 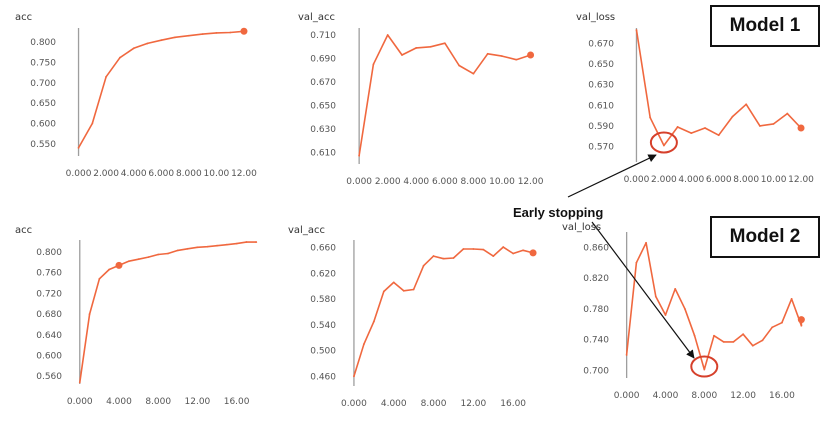 I want to click on model1-label-box: Model 1, so click(x=765, y=26).